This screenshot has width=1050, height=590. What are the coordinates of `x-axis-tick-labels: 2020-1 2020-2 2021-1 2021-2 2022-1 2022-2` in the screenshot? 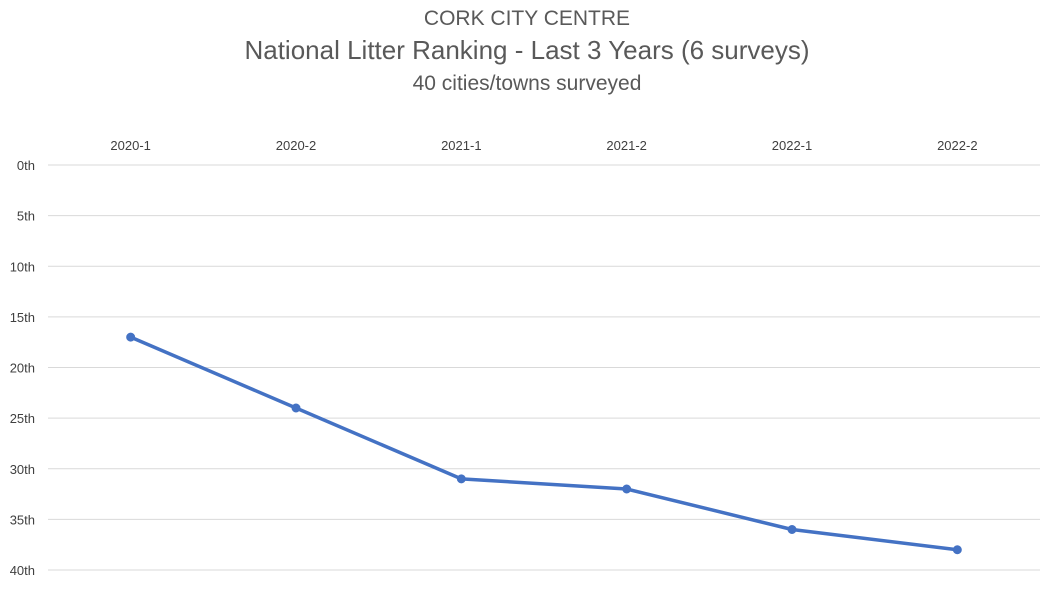 It's located at (543, 145).